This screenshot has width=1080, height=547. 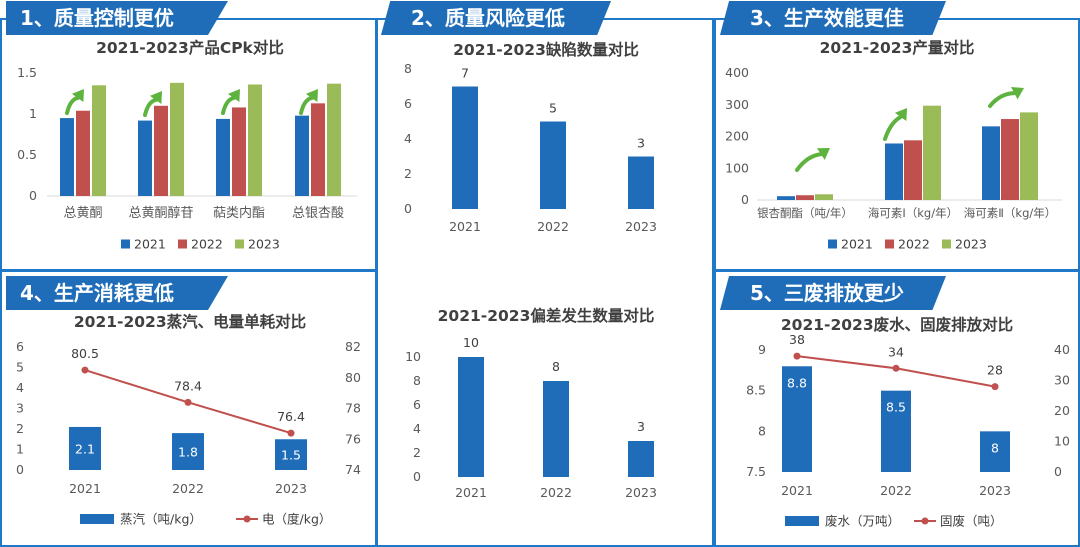 I want to click on section-banner-2: 2、质量风险更低, so click(x=496, y=18).